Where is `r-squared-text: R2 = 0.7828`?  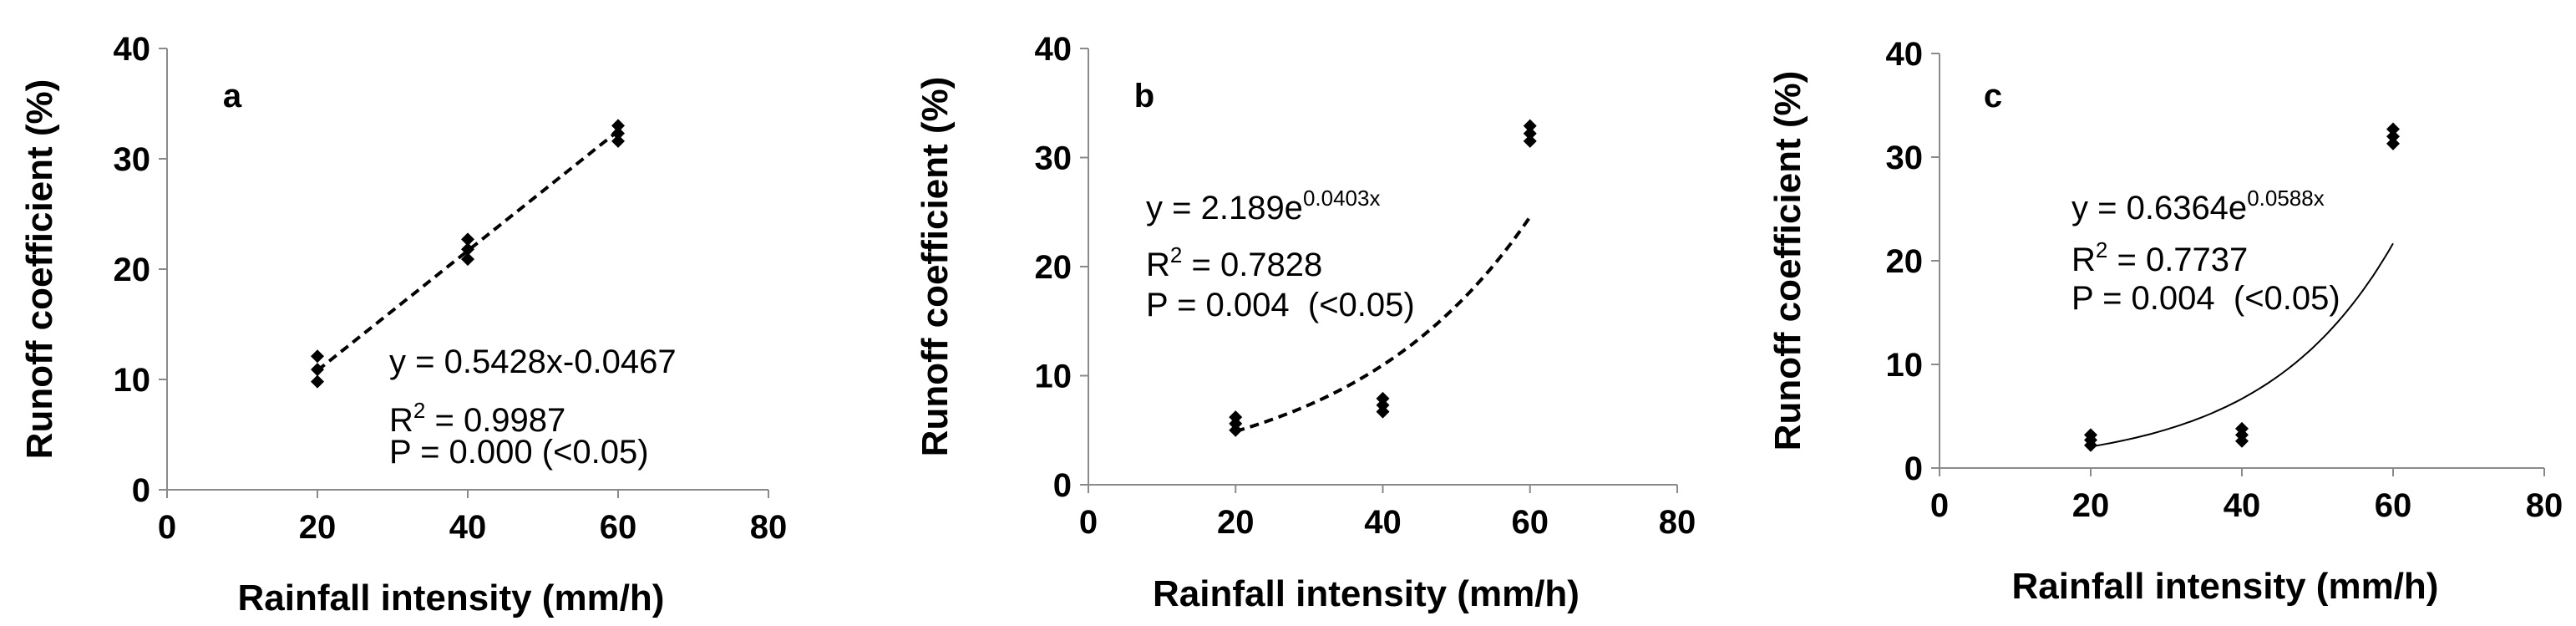 r-squared-text: R2 = 0.7828 is located at coordinates (1234, 262).